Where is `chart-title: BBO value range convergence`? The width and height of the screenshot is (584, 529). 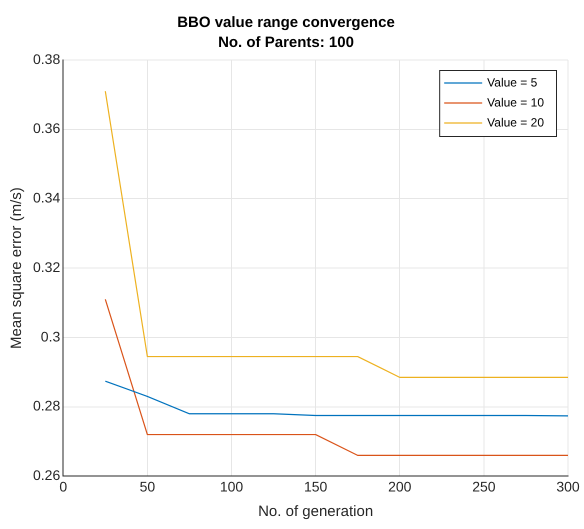
chart-title: BBO value range convergence is located at coordinates (286, 23).